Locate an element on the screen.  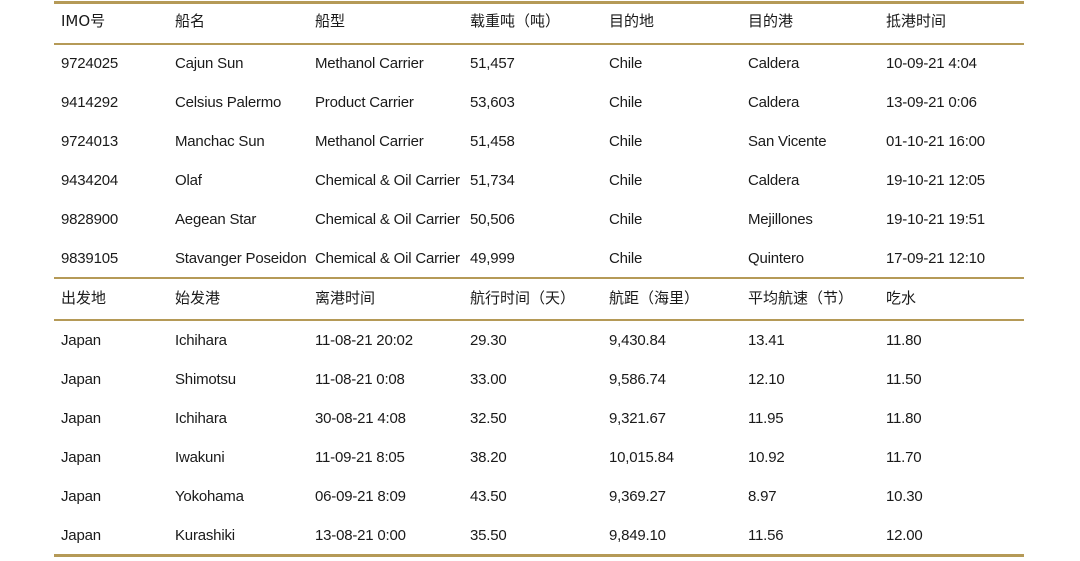
column-header-departure-time: 离港时间 is located at coordinates (345, 298).